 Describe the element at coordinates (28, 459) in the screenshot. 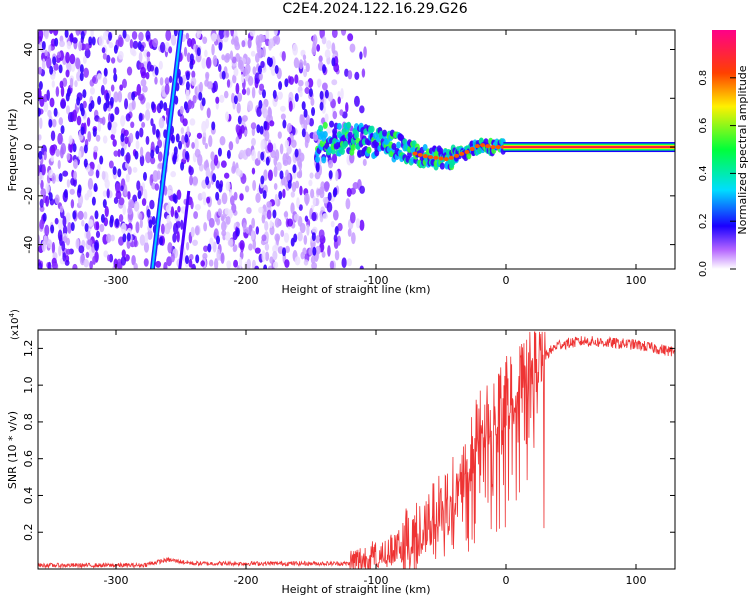

I see `y-tick-label: 0.6` at that location.